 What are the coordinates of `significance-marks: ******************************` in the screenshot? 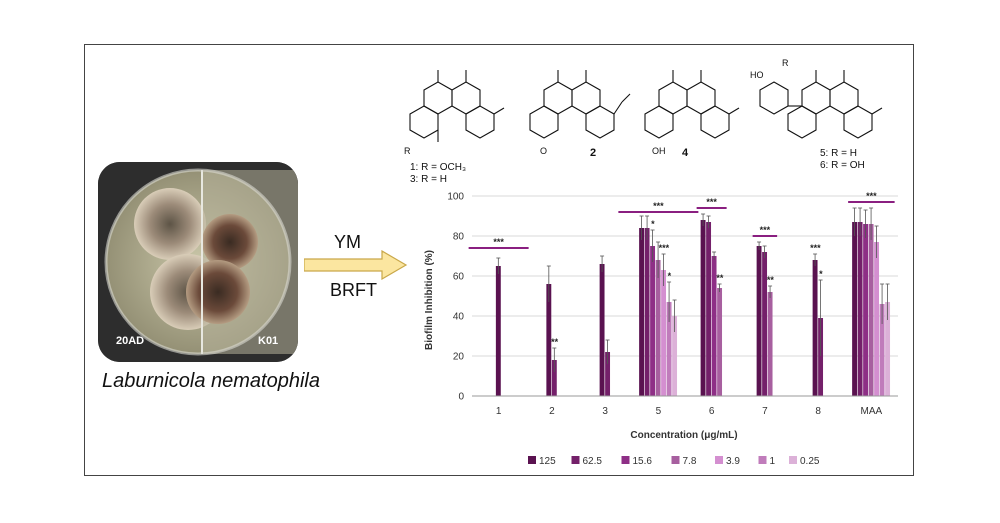 It's located at (681, 269).